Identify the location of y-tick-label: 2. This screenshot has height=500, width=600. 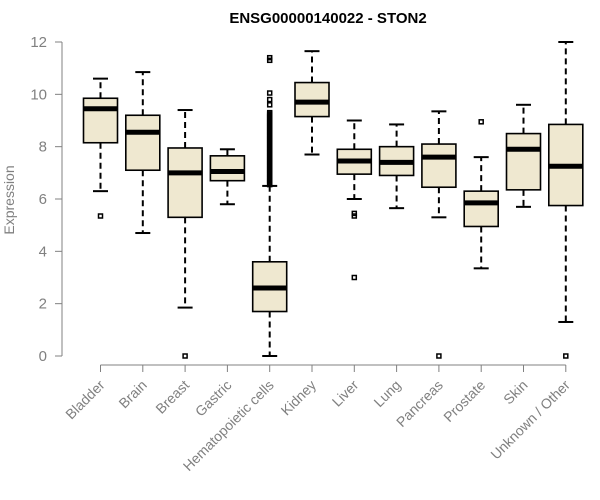
(43, 304).